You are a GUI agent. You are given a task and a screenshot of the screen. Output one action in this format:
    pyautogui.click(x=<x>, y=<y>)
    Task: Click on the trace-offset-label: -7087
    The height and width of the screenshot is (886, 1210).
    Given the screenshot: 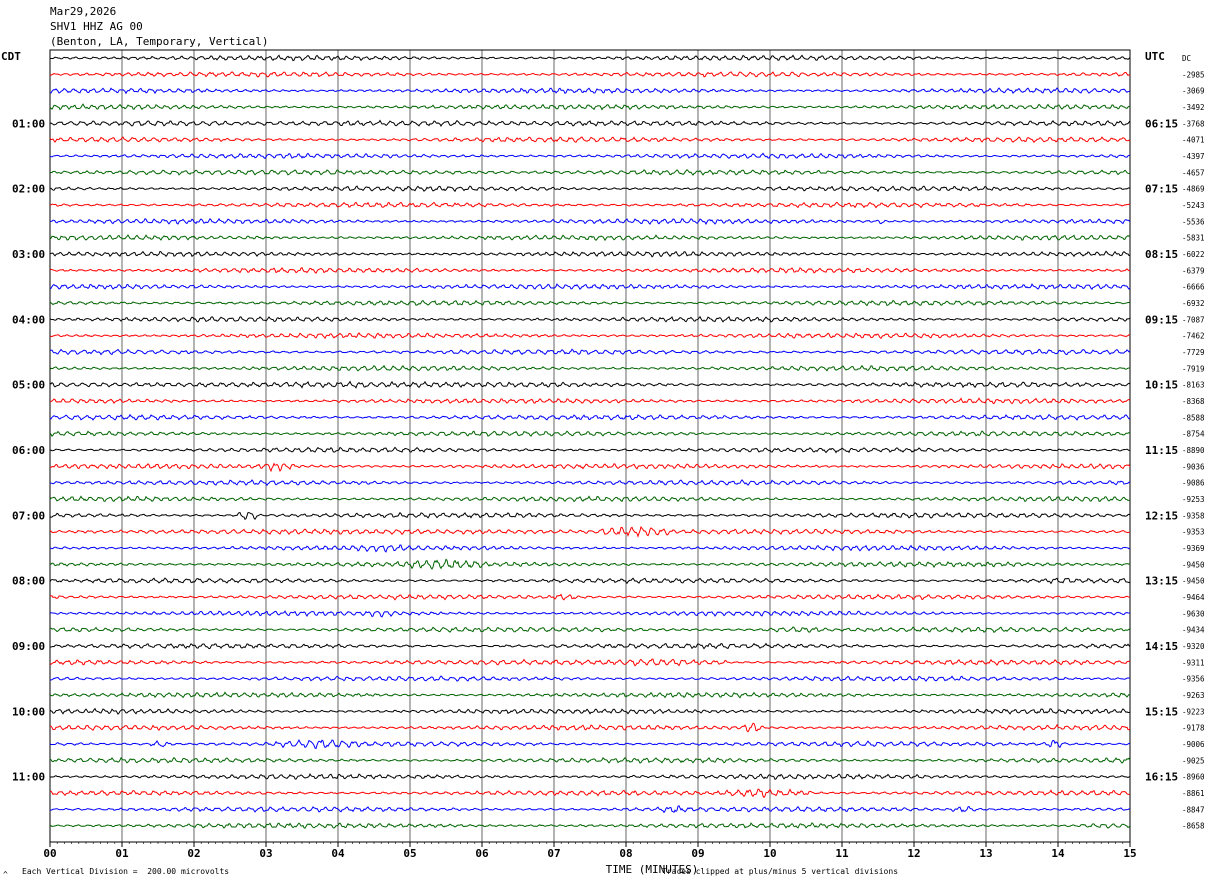 What is the action you would take?
    pyautogui.click(x=1193, y=319)
    